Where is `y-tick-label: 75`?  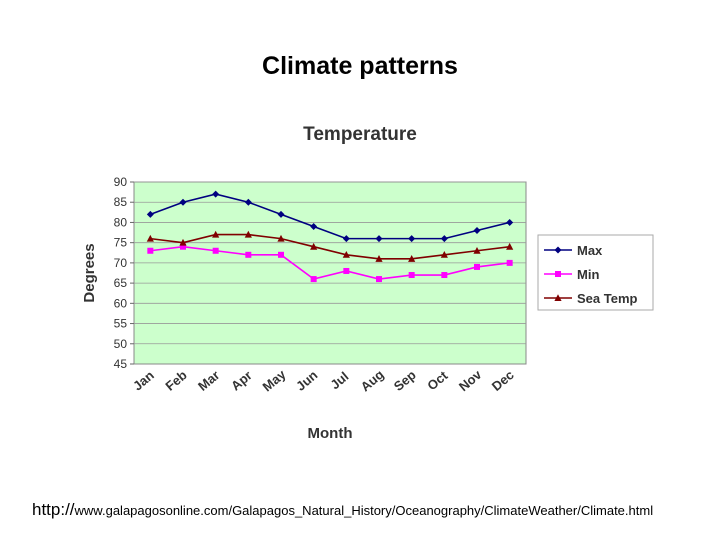
y-tick-label: 75 is located at coordinates (121, 243).